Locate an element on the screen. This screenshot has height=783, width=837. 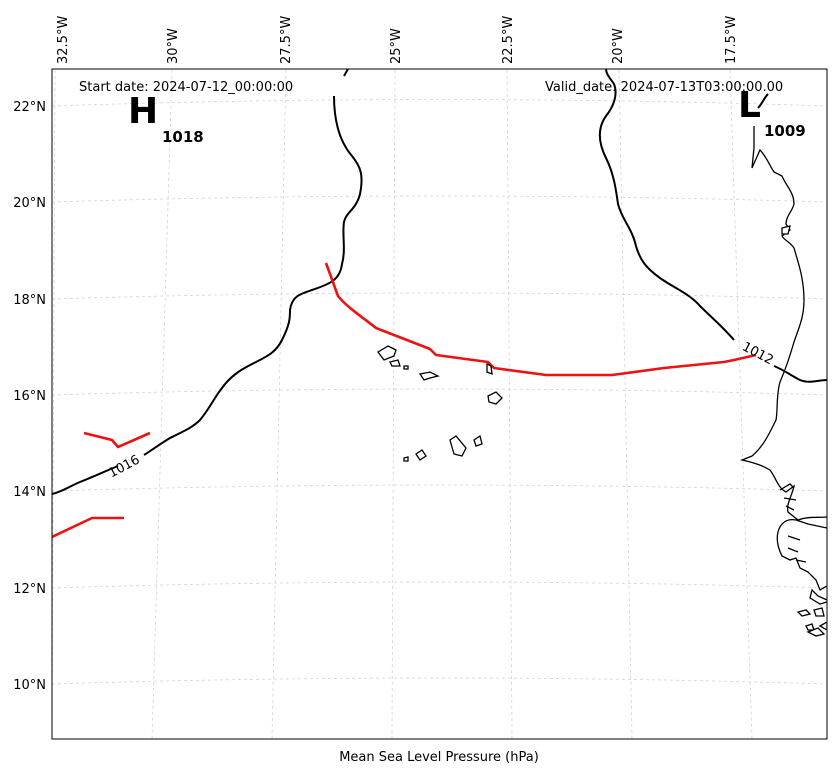
lat-label-18n: 18°N is located at coordinates (29, 300).